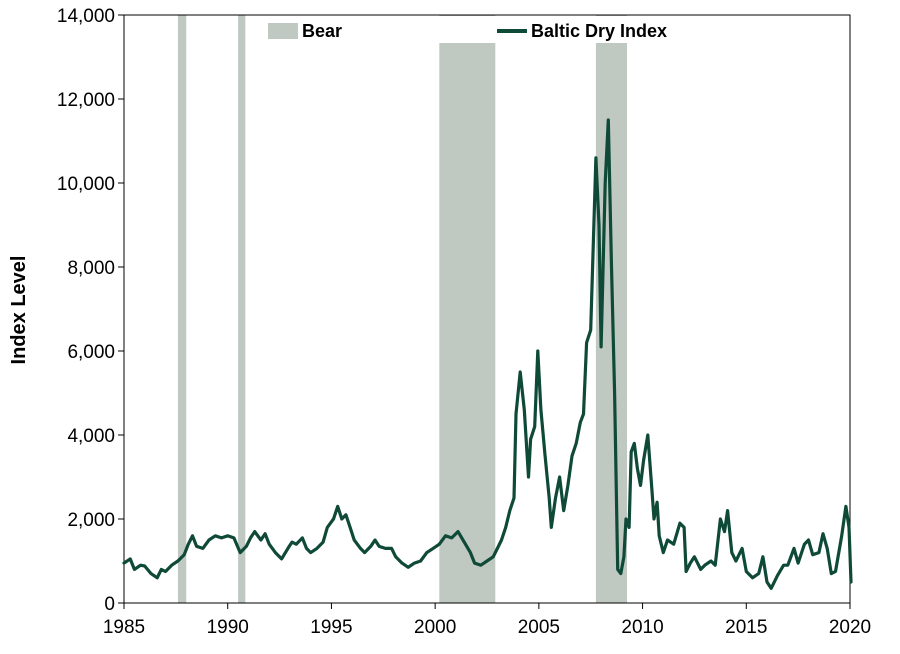  Describe the element at coordinates (331, 627) in the screenshot. I see `x-tick-label: 1995` at that location.